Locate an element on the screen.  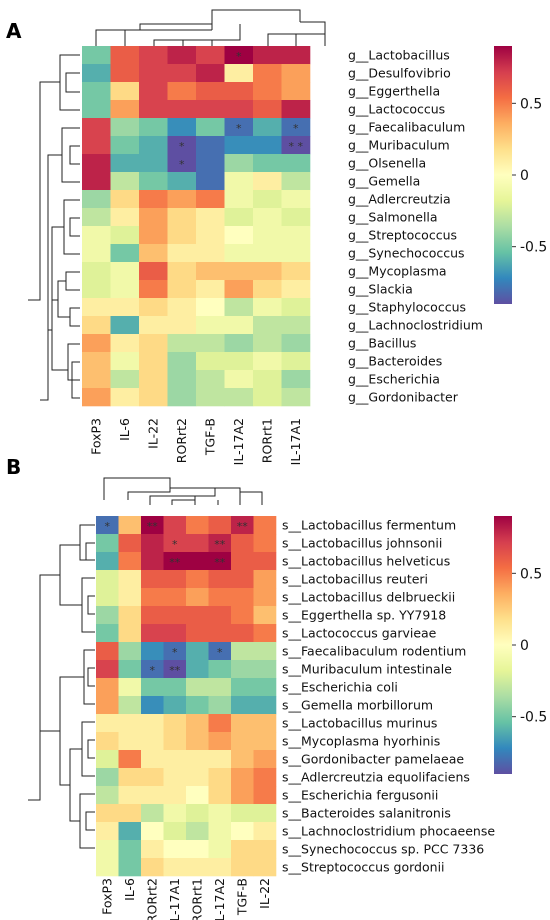
row-label: s__Streptococcus gordonii is located at coordinates (363, 867).